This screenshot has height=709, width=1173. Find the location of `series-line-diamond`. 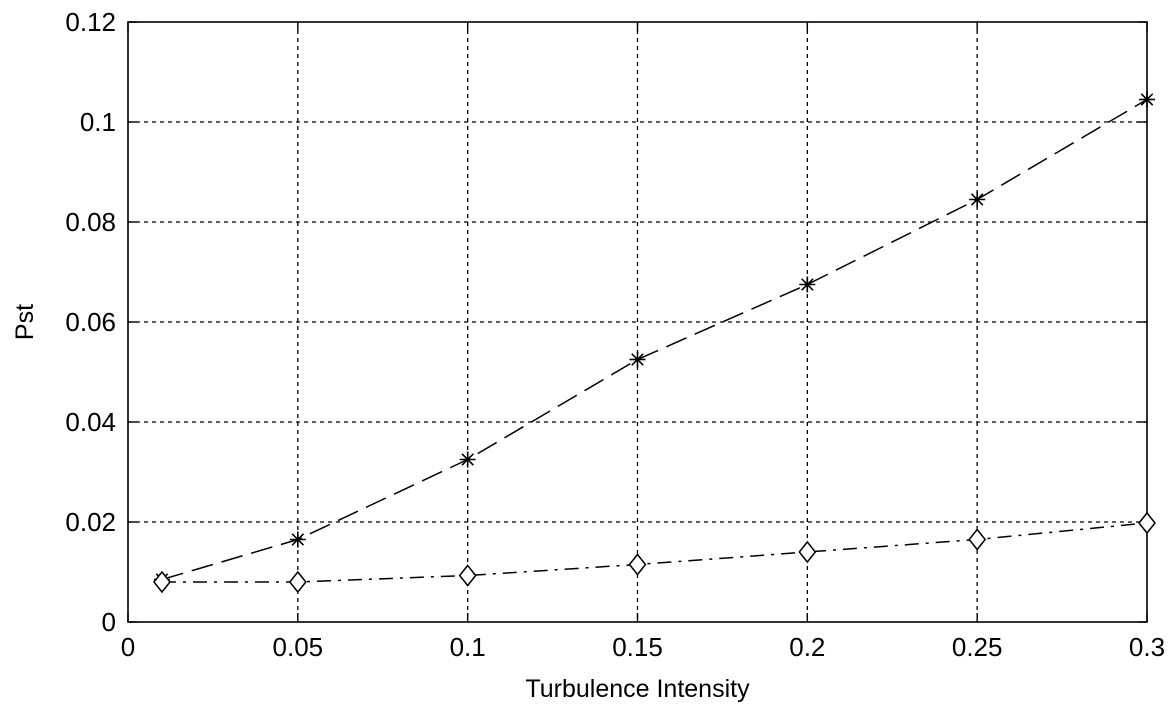

series-line-diamond is located at coordinates (654, 552).